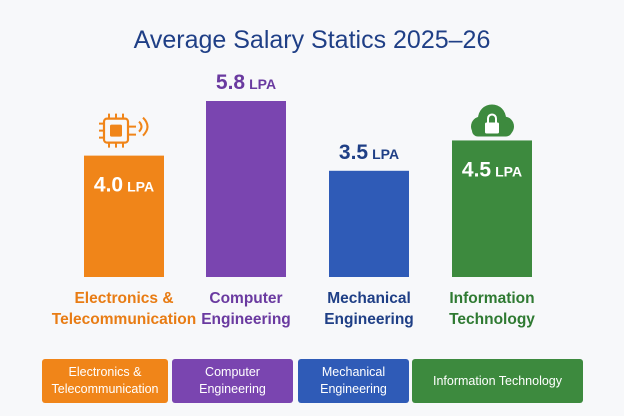  Describe the element at coordinates (369, 223) in the screenshot. I see `bar-mechanical-engineering` at that location.